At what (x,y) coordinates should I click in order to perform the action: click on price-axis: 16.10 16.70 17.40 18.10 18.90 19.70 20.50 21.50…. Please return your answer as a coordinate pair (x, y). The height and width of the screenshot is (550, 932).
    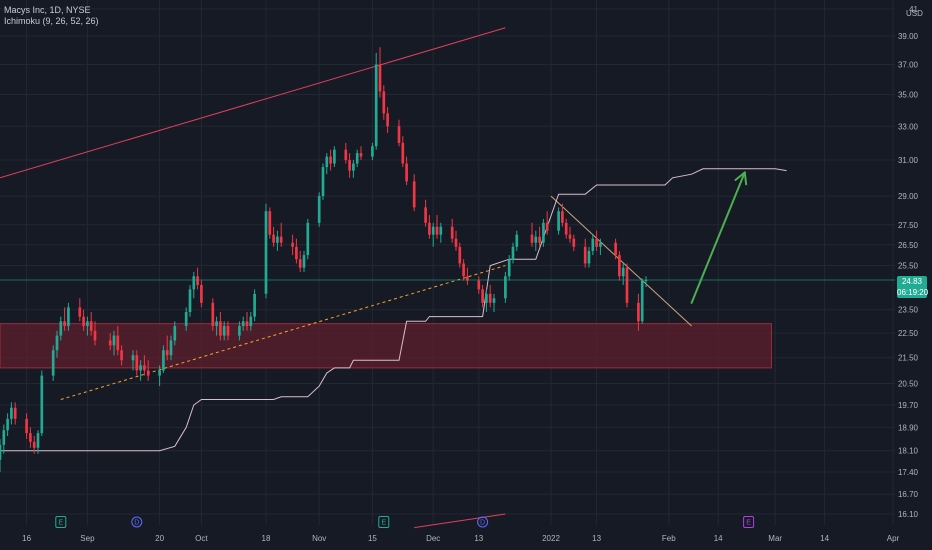
    Looking at the image, I should click on (908, 262).